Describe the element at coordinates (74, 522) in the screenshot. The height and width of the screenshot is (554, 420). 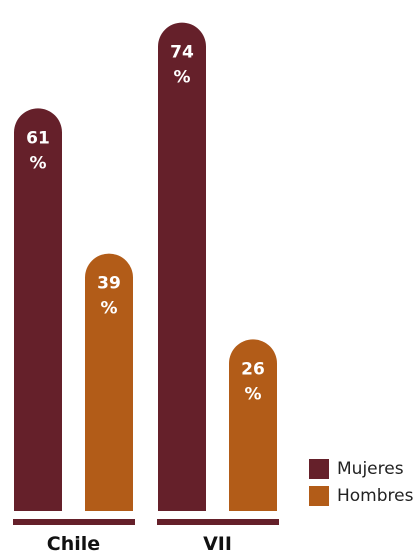
I see `baseline-chile` at that location.